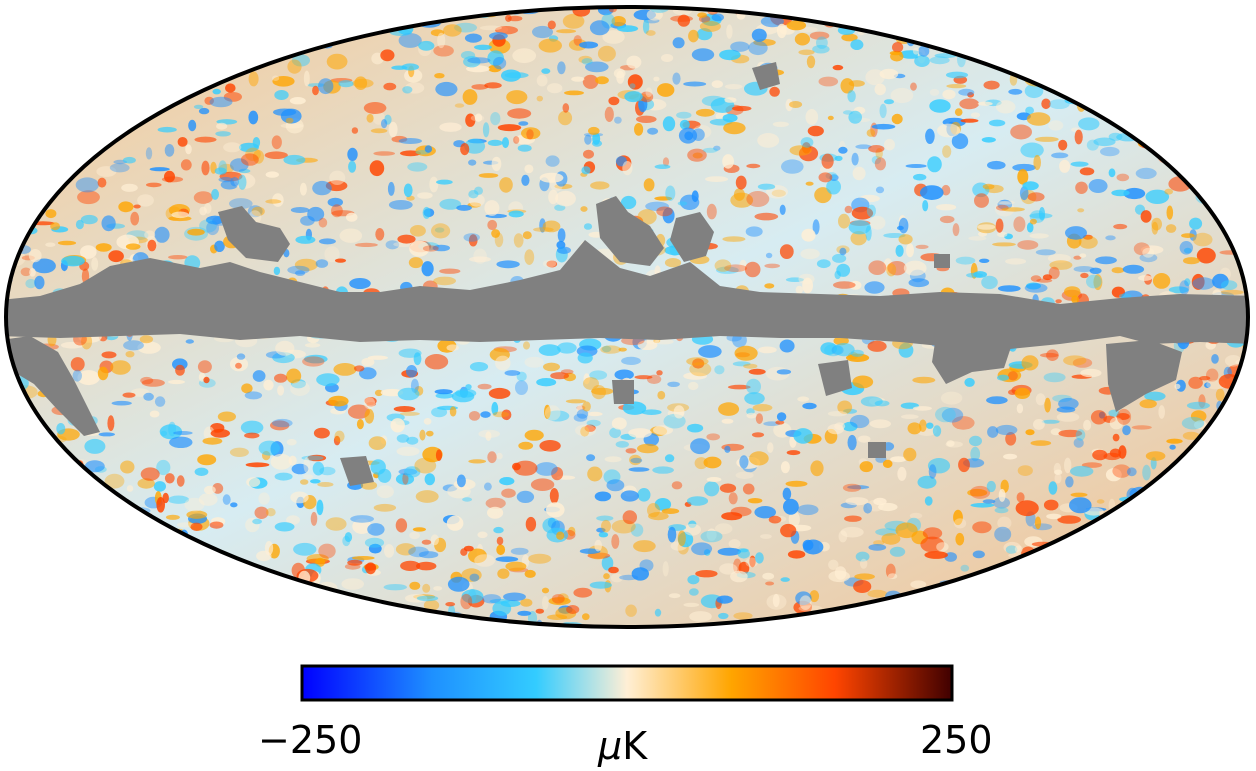  What do you see at coordinates (1144, 376) in the screenshot?
I see `mask-right-edge` at bounding box center [1144, 376].